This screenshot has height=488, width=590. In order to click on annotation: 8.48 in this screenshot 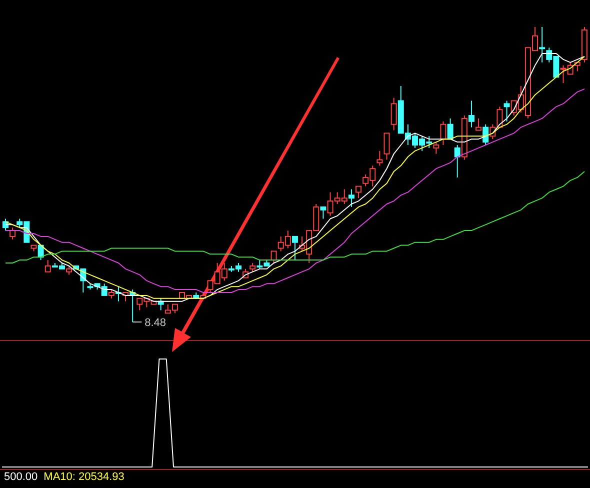, I will do `click(155, 323)`.